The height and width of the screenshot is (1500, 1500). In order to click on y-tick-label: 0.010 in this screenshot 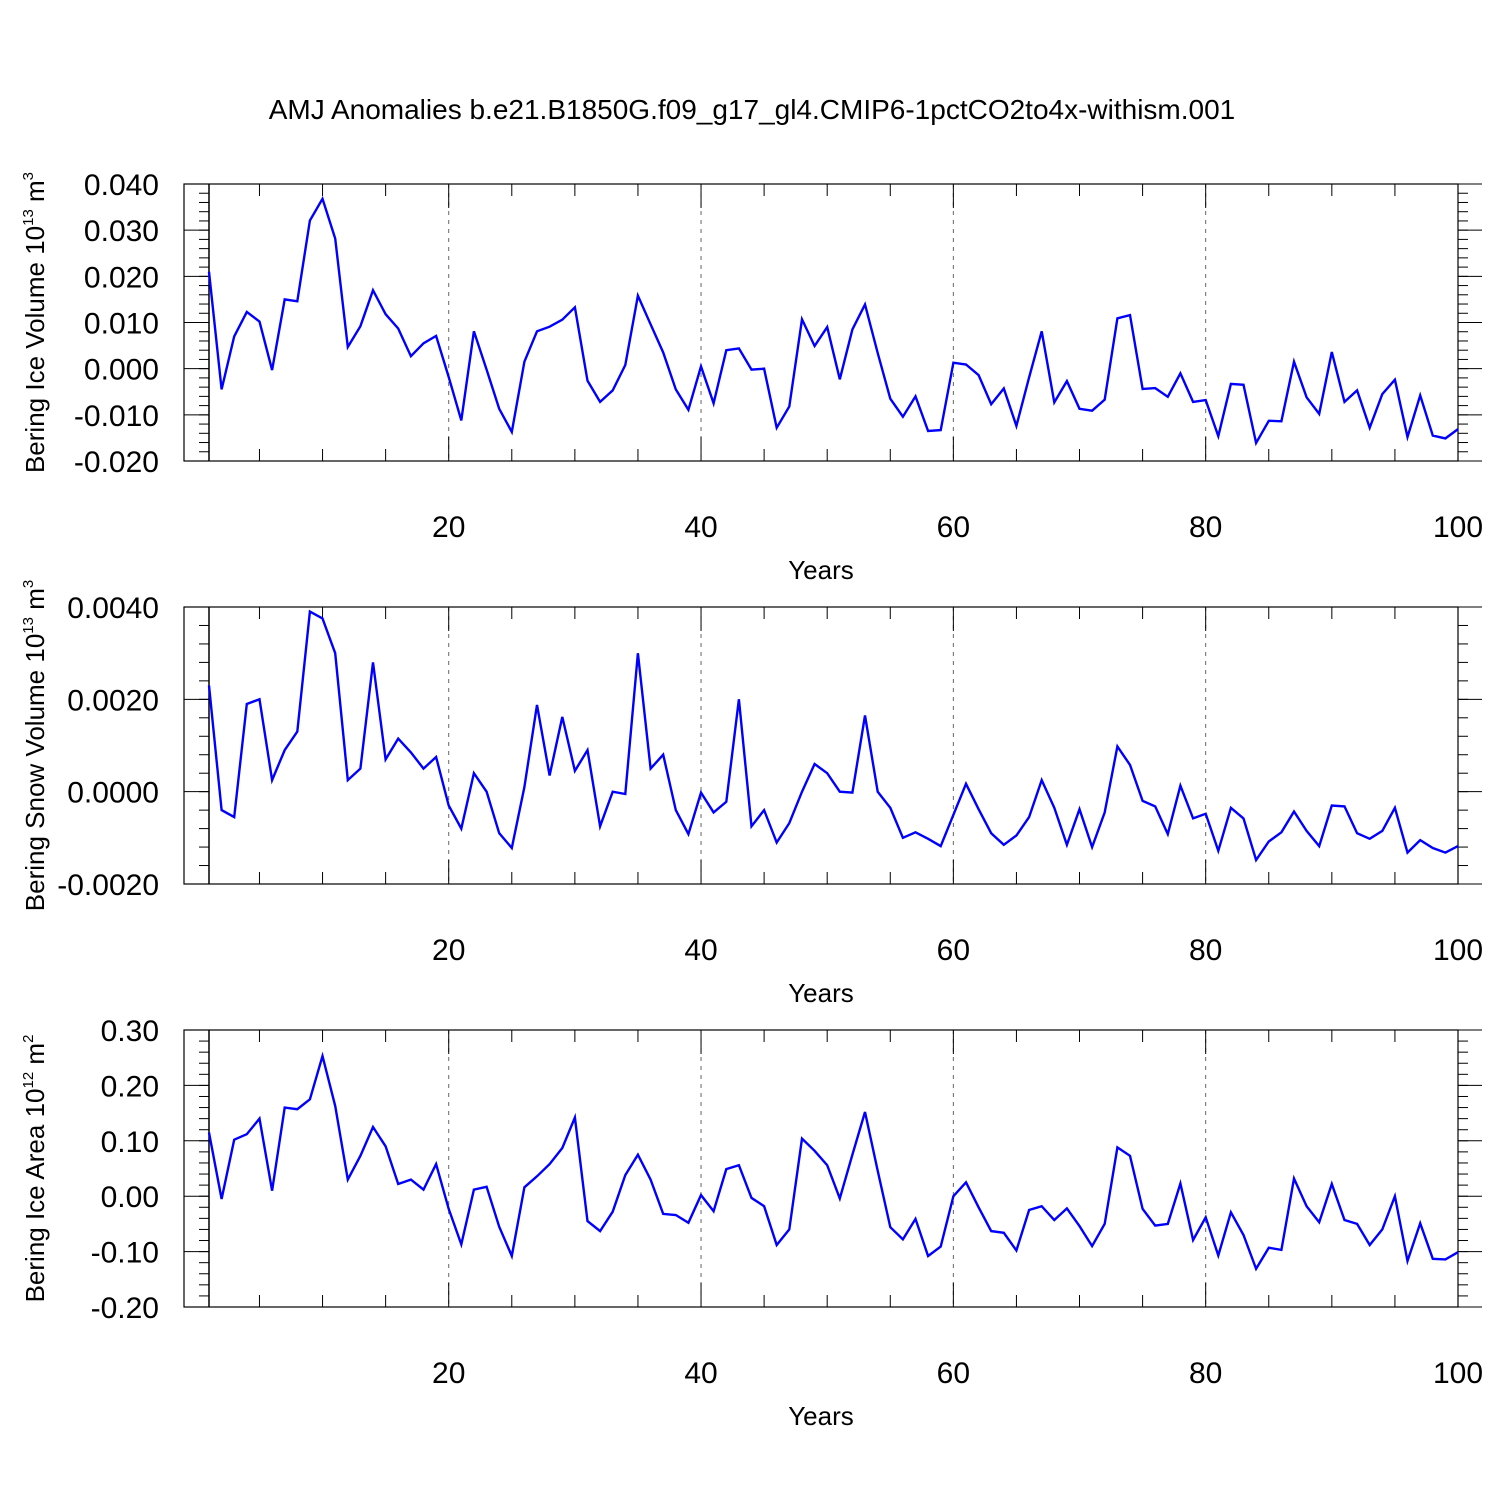, I will do `click(121, 324)`.